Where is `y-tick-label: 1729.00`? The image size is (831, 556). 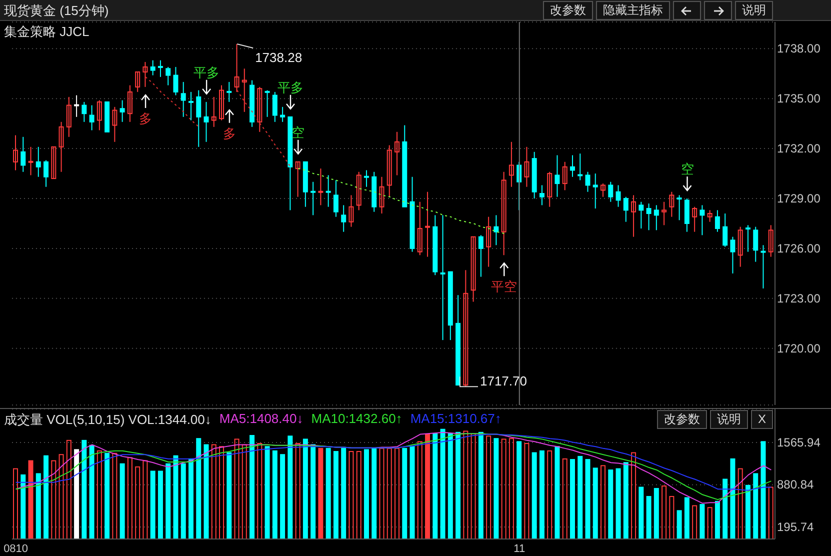 y-tick-label: 1729.00 is located at coordinates (799, 199).